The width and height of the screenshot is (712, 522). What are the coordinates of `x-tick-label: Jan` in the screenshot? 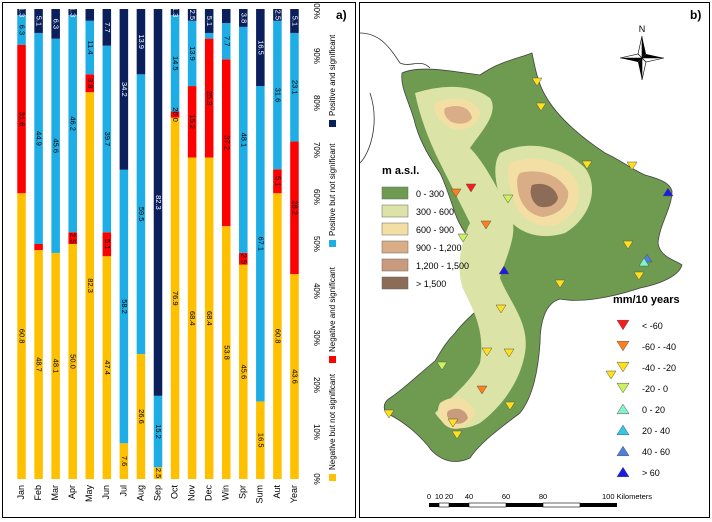 It's located at (21, 492).